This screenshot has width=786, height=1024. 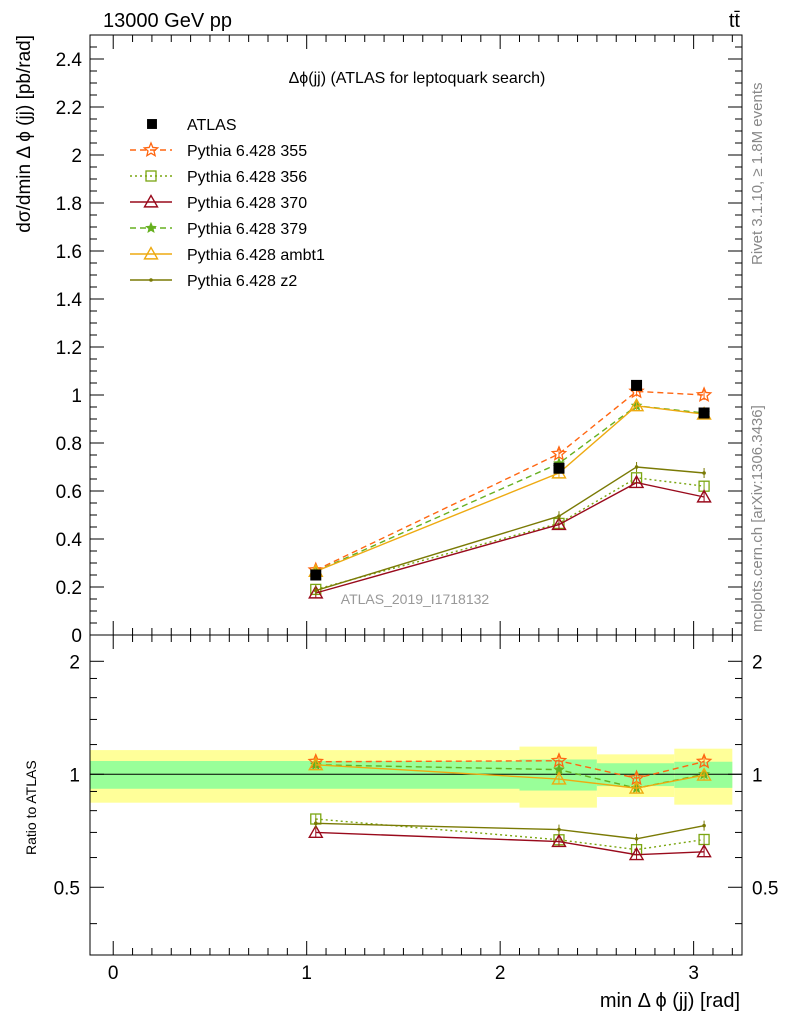 I want to click on rivet-label: Rivet 3.1.10, ≥ 1.8M events, so click(x=757, y=174).